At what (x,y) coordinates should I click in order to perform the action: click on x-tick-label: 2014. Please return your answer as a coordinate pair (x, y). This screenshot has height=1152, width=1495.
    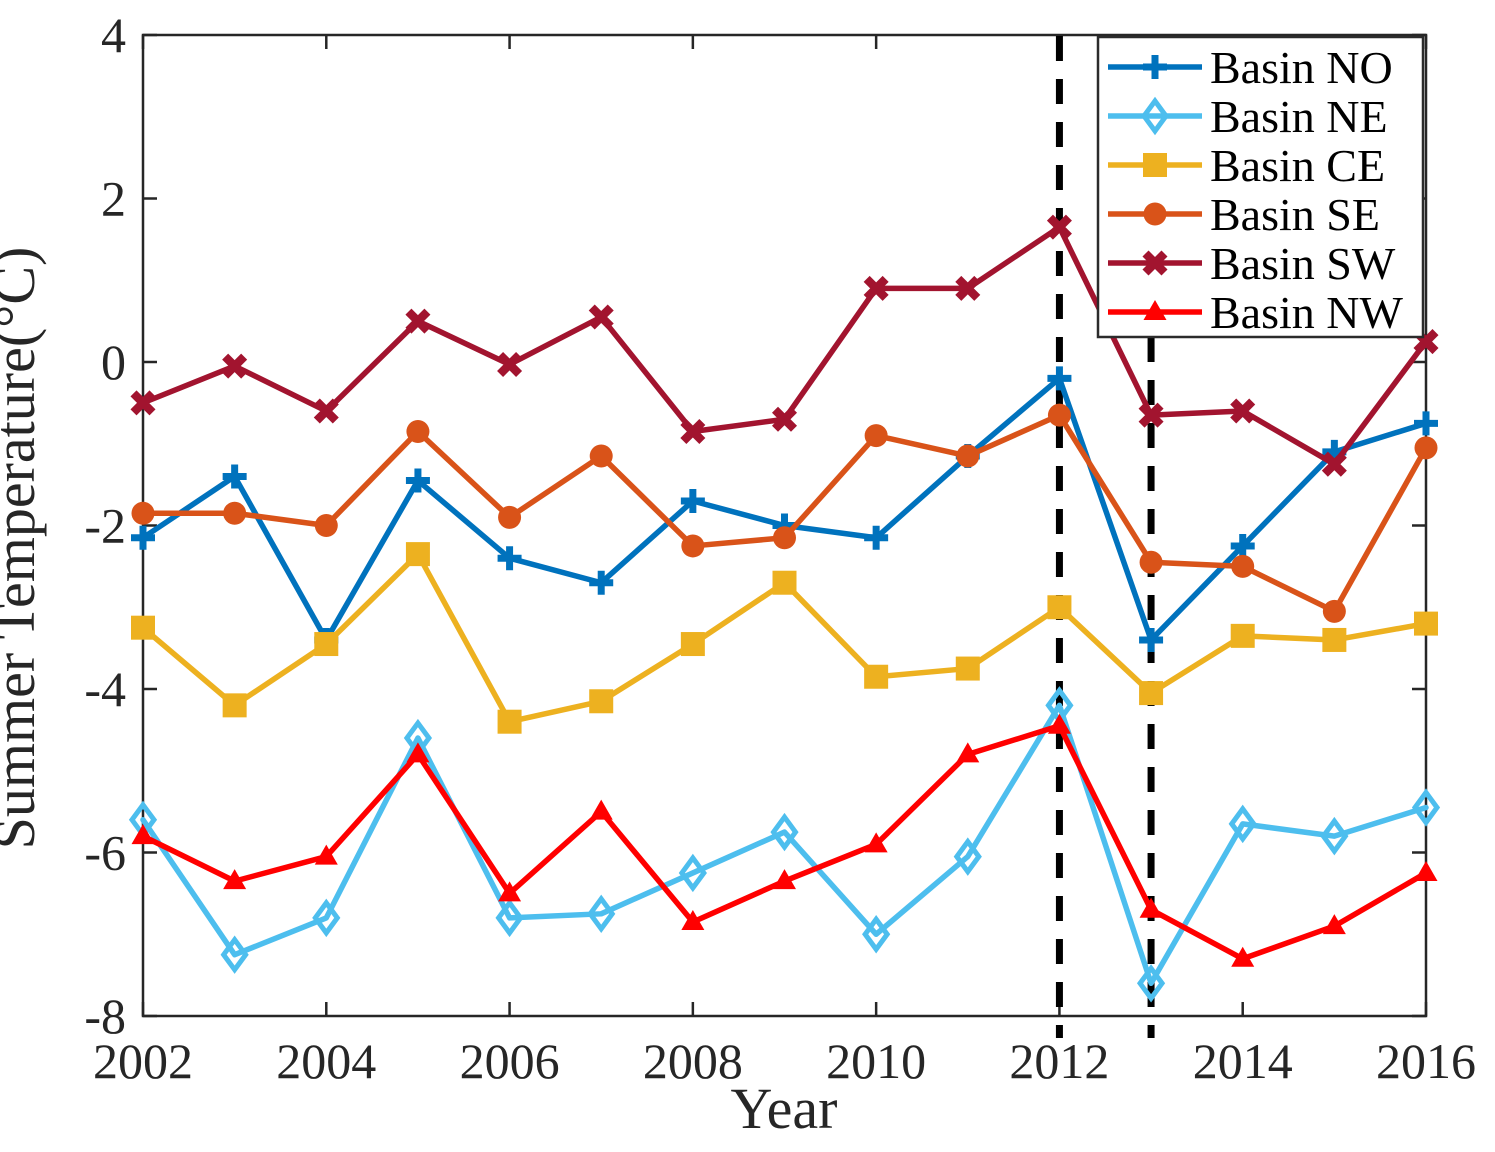
    Looking at the image, I should click on (1243, 1061).